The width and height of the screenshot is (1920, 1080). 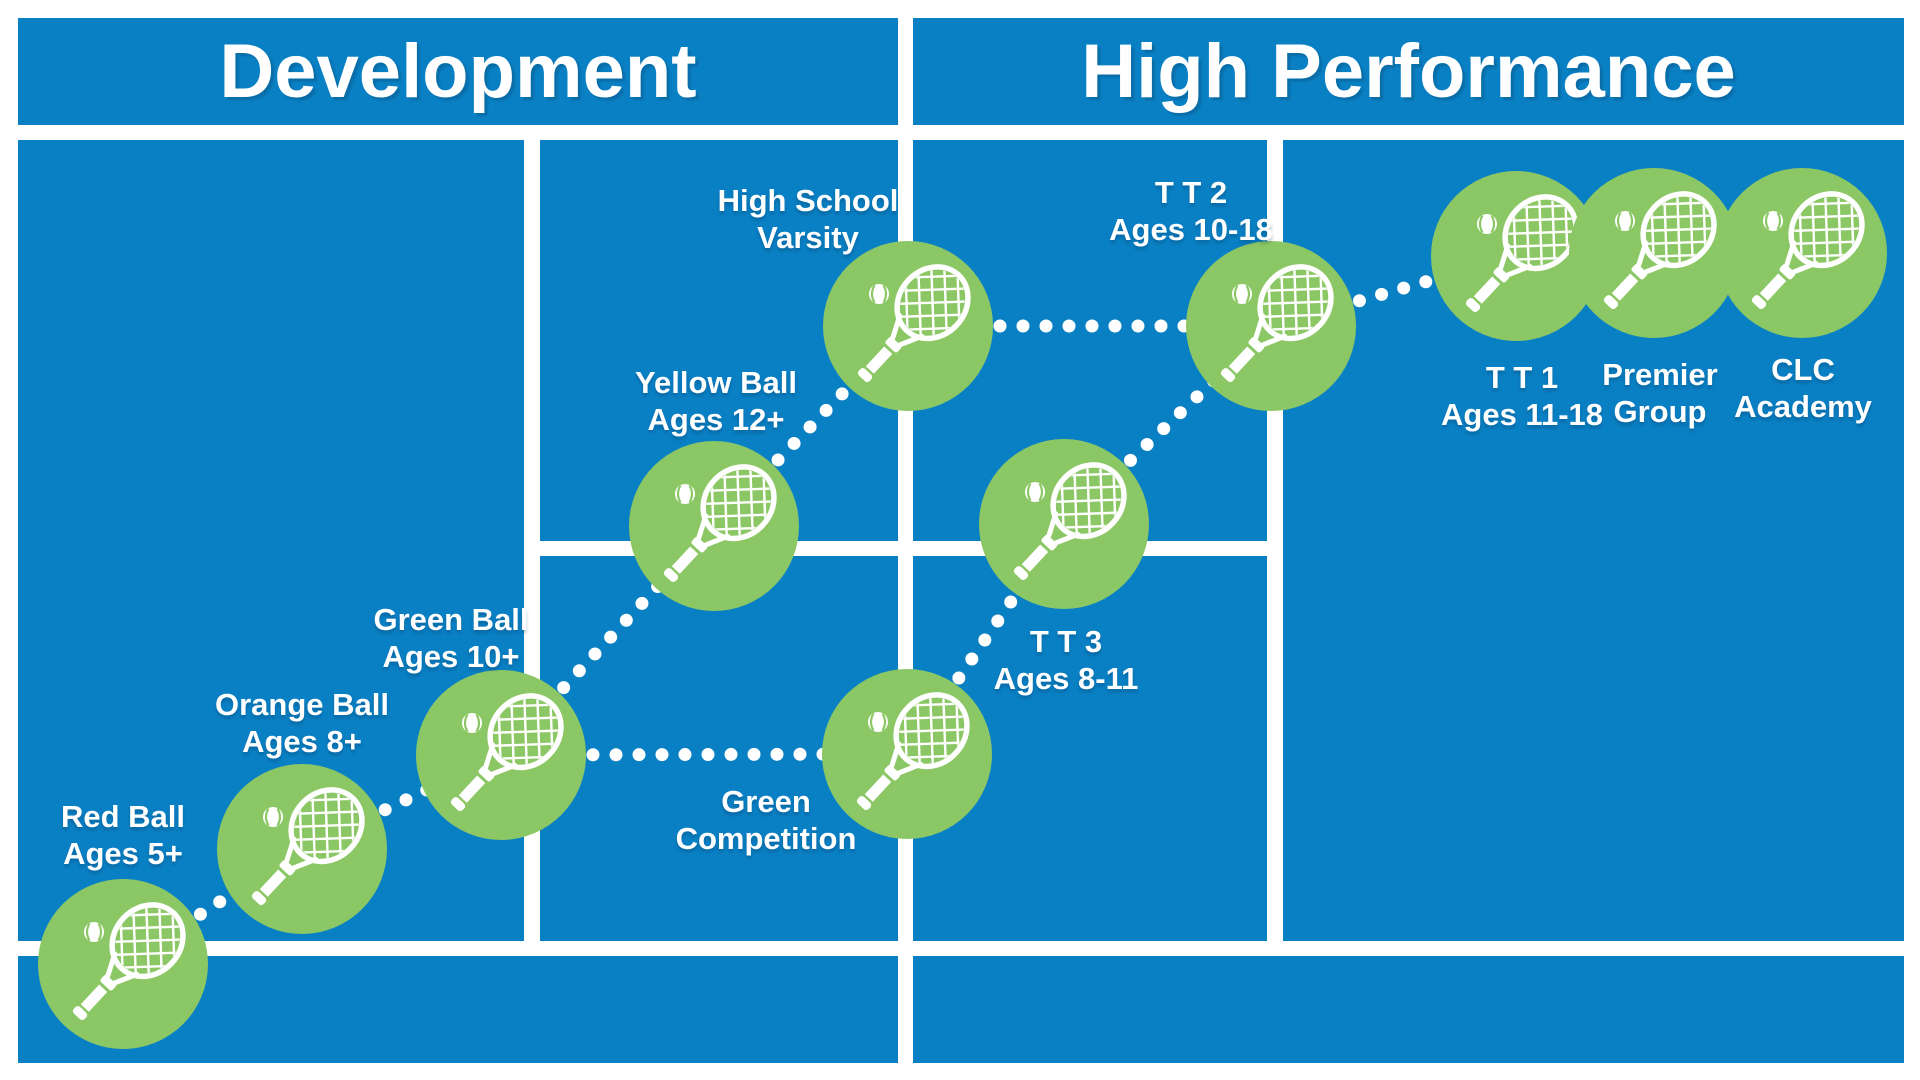 I want to click on stage-title: T T 1, so click(x=1522, y=377).